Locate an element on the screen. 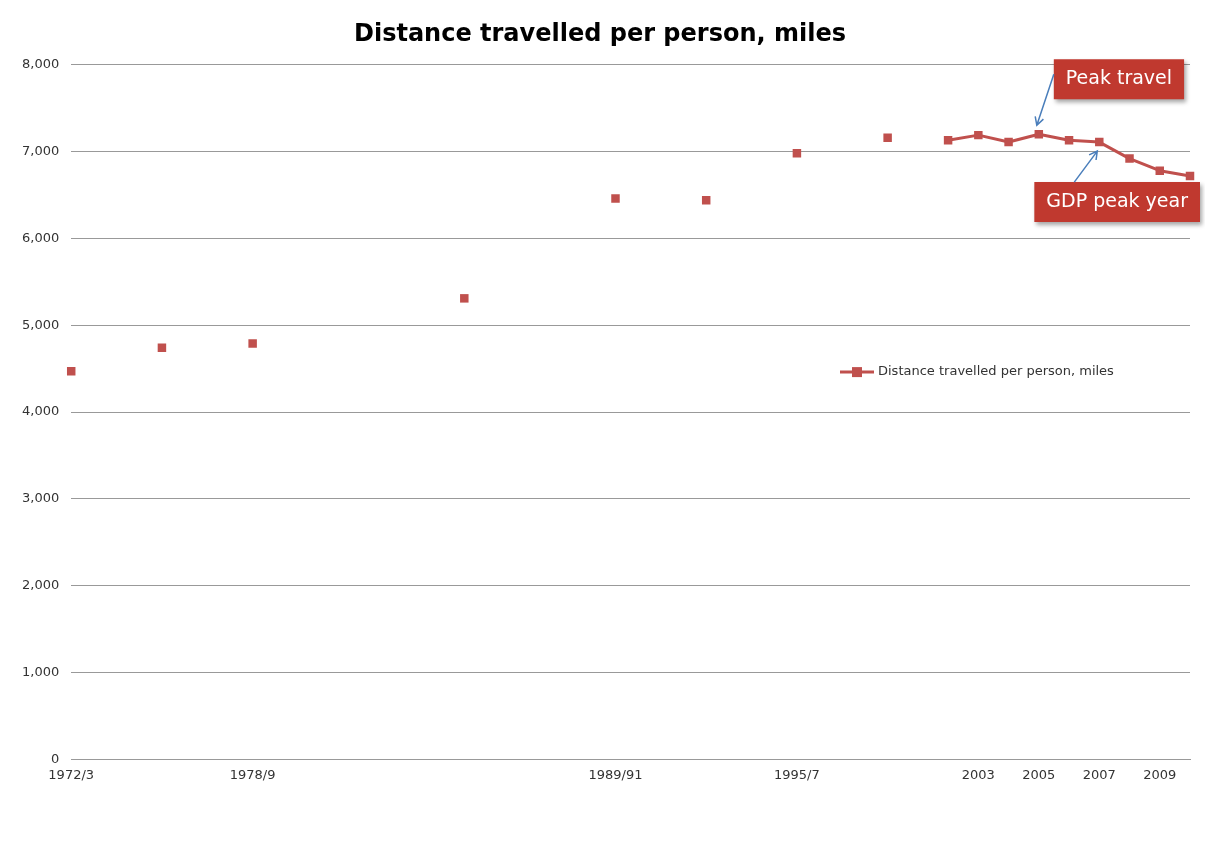  y-tick-label: 8,000 is located at coordinates (41, 64).